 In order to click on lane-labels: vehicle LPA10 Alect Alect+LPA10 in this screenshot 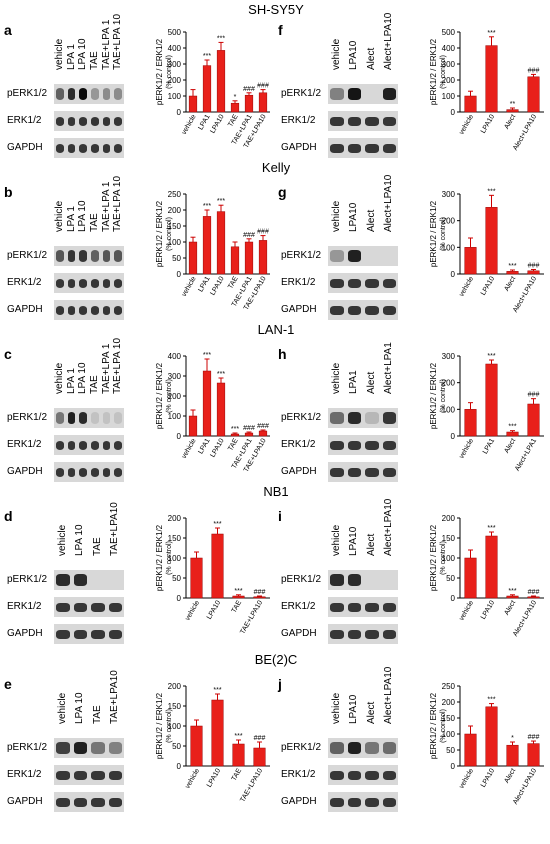, I will do `click(363, 41)`.